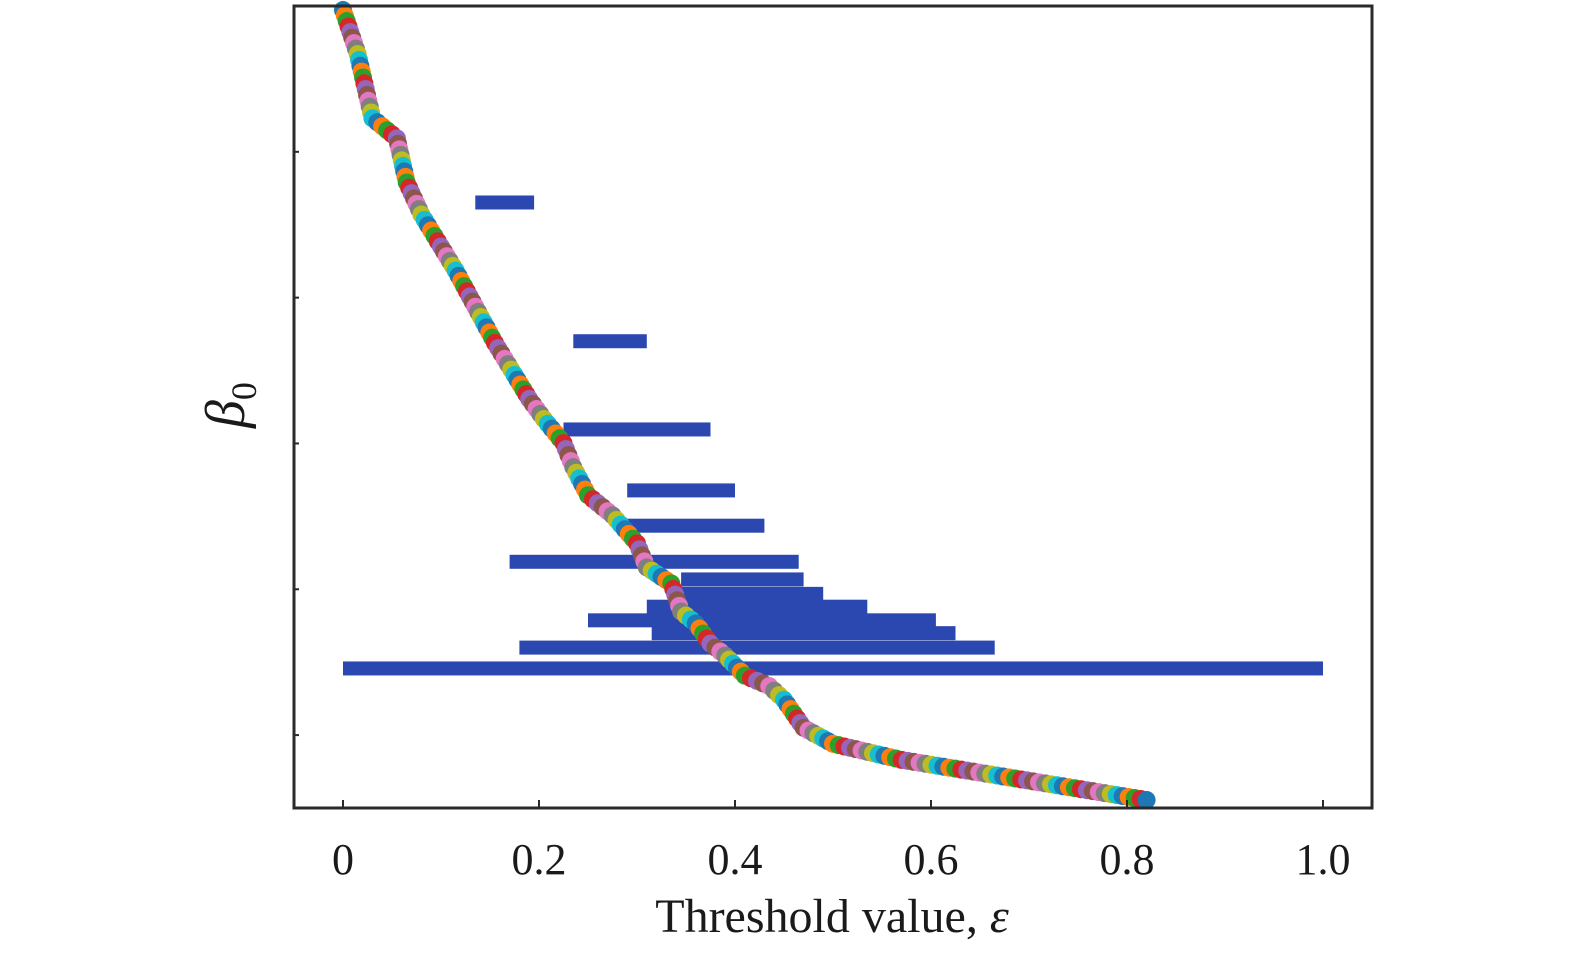 This screenshot has width=1575, height=955. What do you see at coordinates (735, 859) in the screenshot?
I see `x-tick-label: 0.4` at bounding box center [735, 859].